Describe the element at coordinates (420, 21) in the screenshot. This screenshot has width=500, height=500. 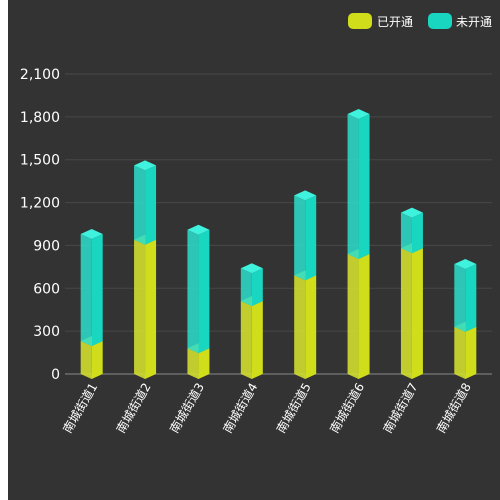
I see `legend: 已开通 未开通` at that location.